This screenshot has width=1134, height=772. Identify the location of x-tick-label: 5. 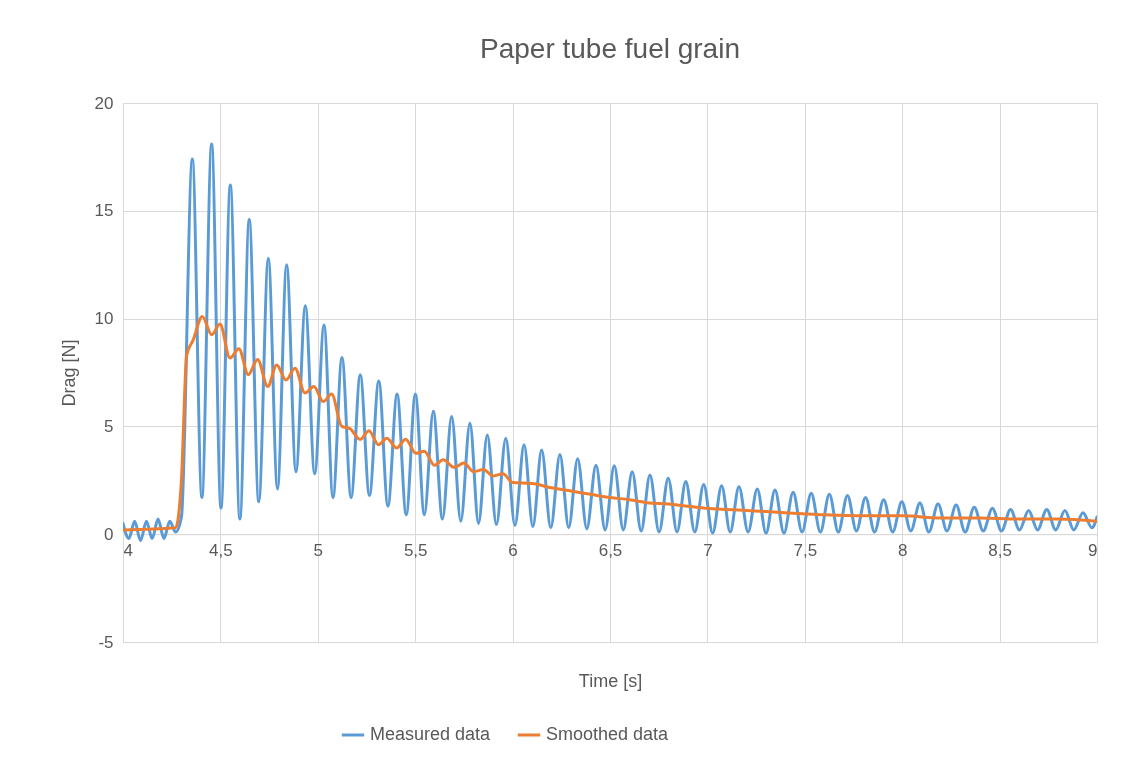
(318, 550).